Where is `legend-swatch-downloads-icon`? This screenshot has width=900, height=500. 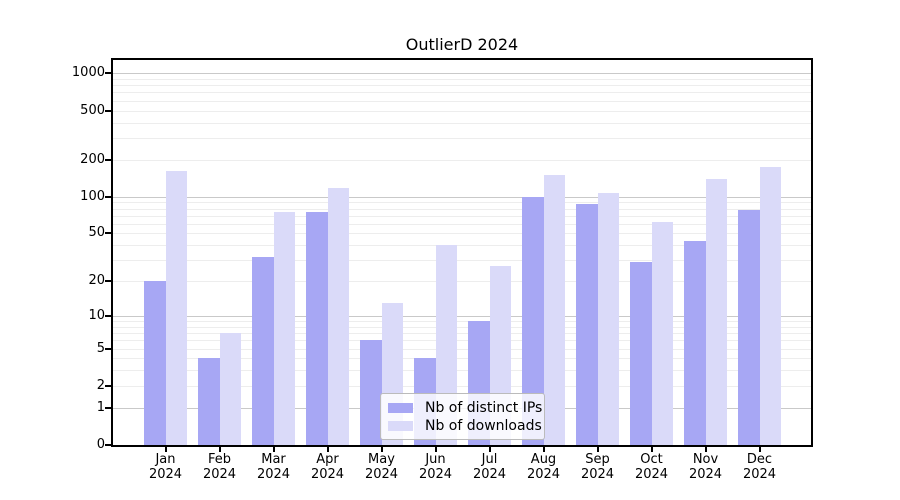
legend-swatch-downloads-icon is located at coordinates (400, 425).